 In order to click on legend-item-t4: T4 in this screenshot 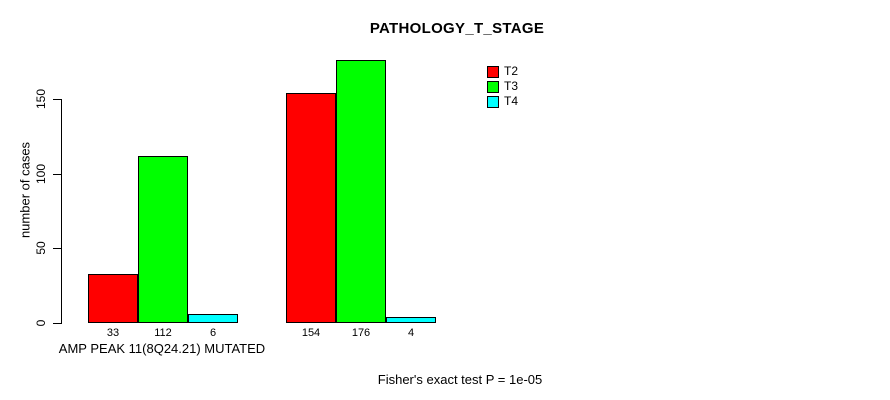, I will do `click(502, 101)`.